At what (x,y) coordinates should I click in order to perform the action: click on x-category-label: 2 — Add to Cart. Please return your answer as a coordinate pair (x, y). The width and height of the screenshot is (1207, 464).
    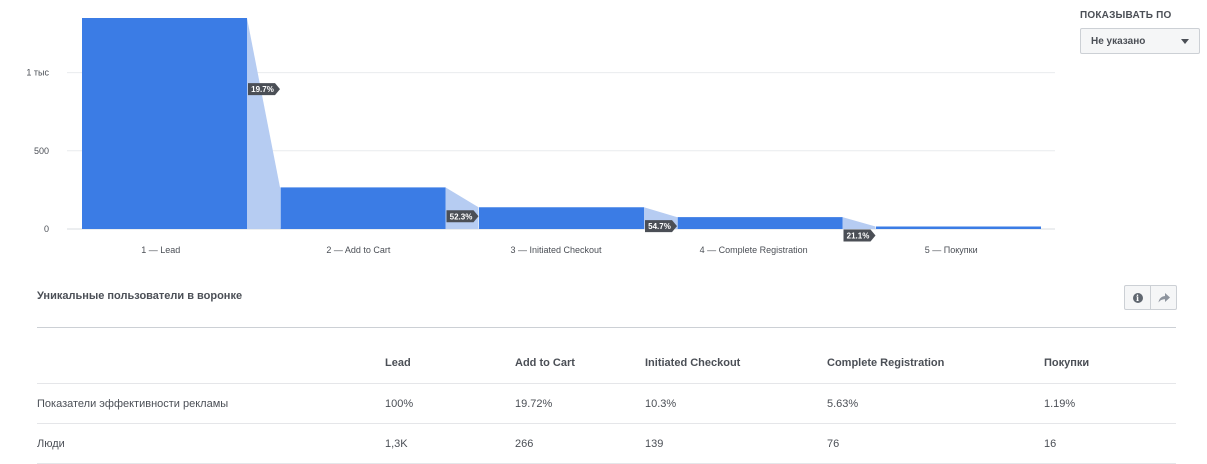
    Looking at the image, I should click on (358, 250).